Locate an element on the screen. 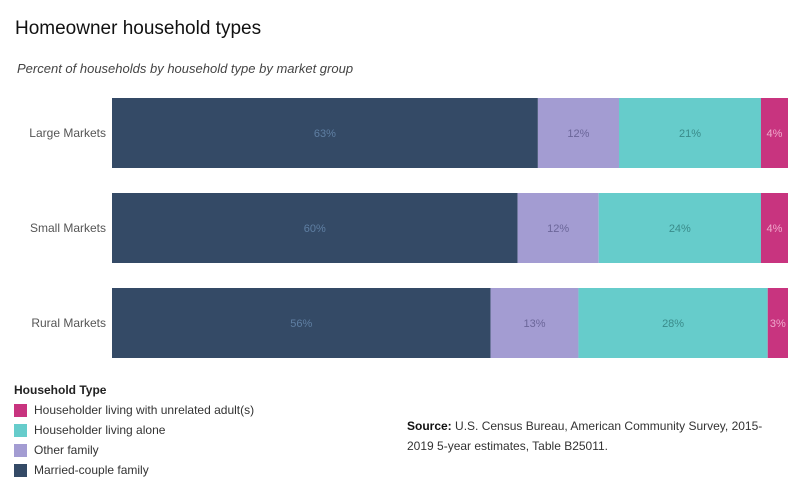  data-label: 56% is located at coordinates (301, 324).